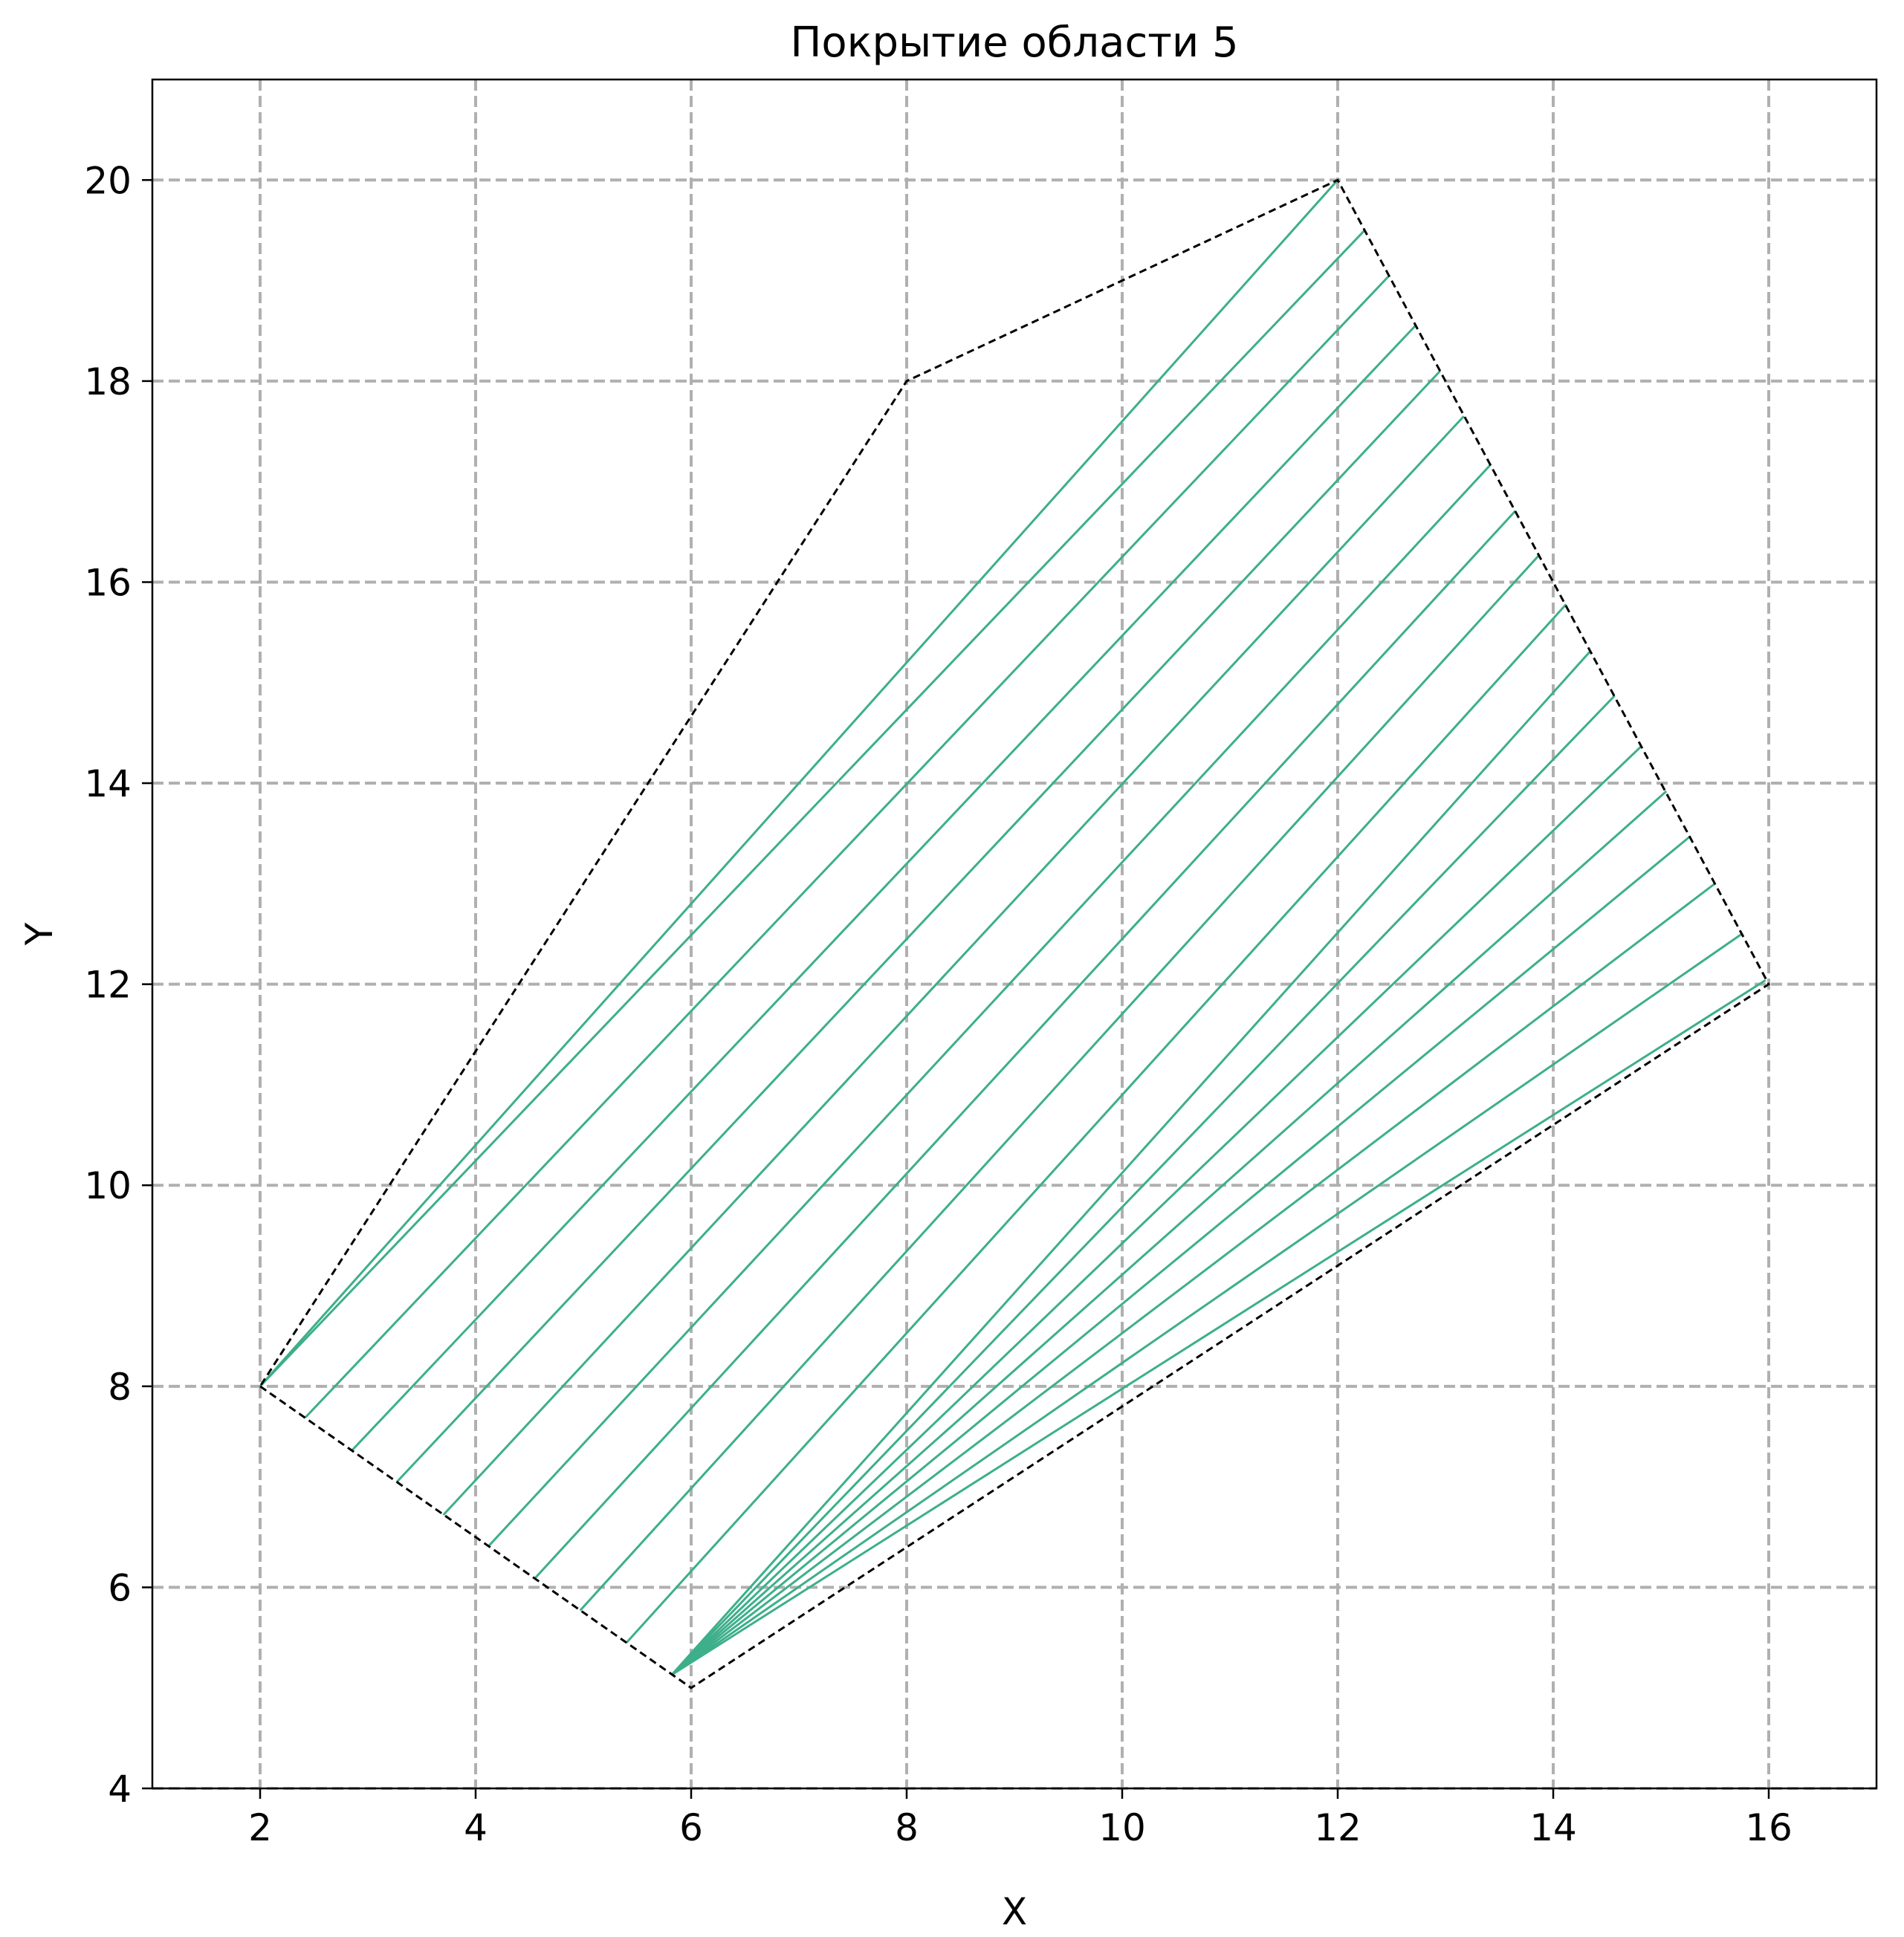  Describe the element at coordinates (108, 180) in the screenshot. I see `y-tick-label: 20` at that location.